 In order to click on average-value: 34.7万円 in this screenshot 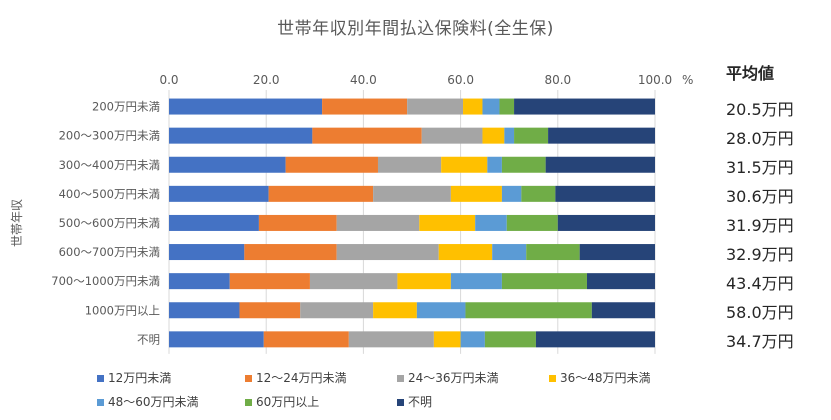, I will do `click(760, 342)`.